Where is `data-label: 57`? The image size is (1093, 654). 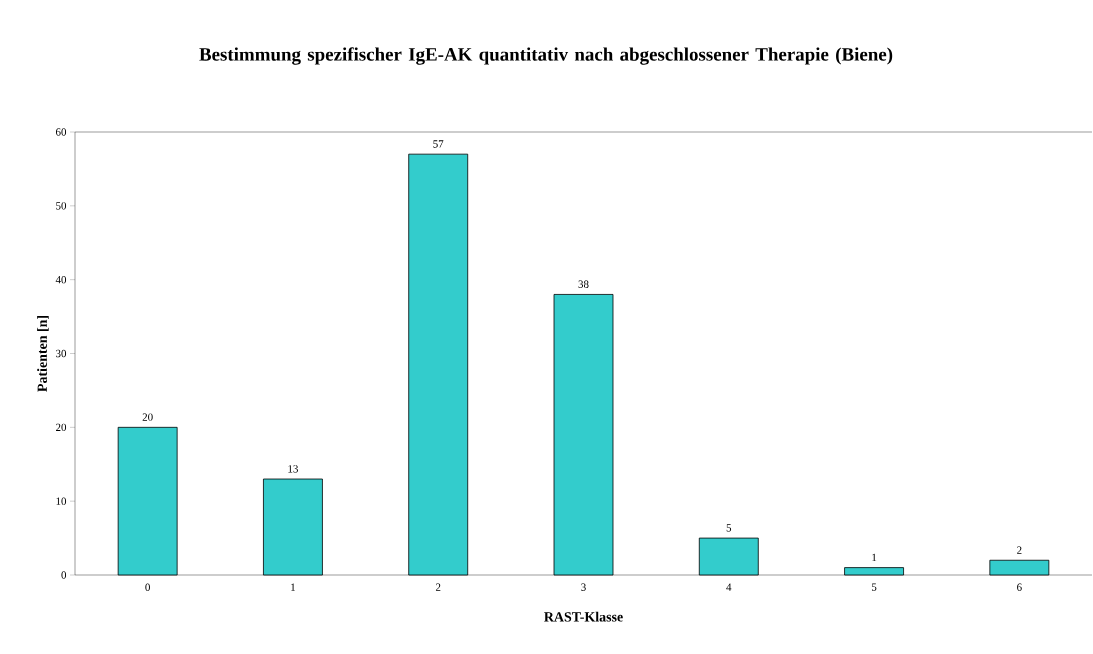 data-label: 57 is located at coordinates (438, 144).